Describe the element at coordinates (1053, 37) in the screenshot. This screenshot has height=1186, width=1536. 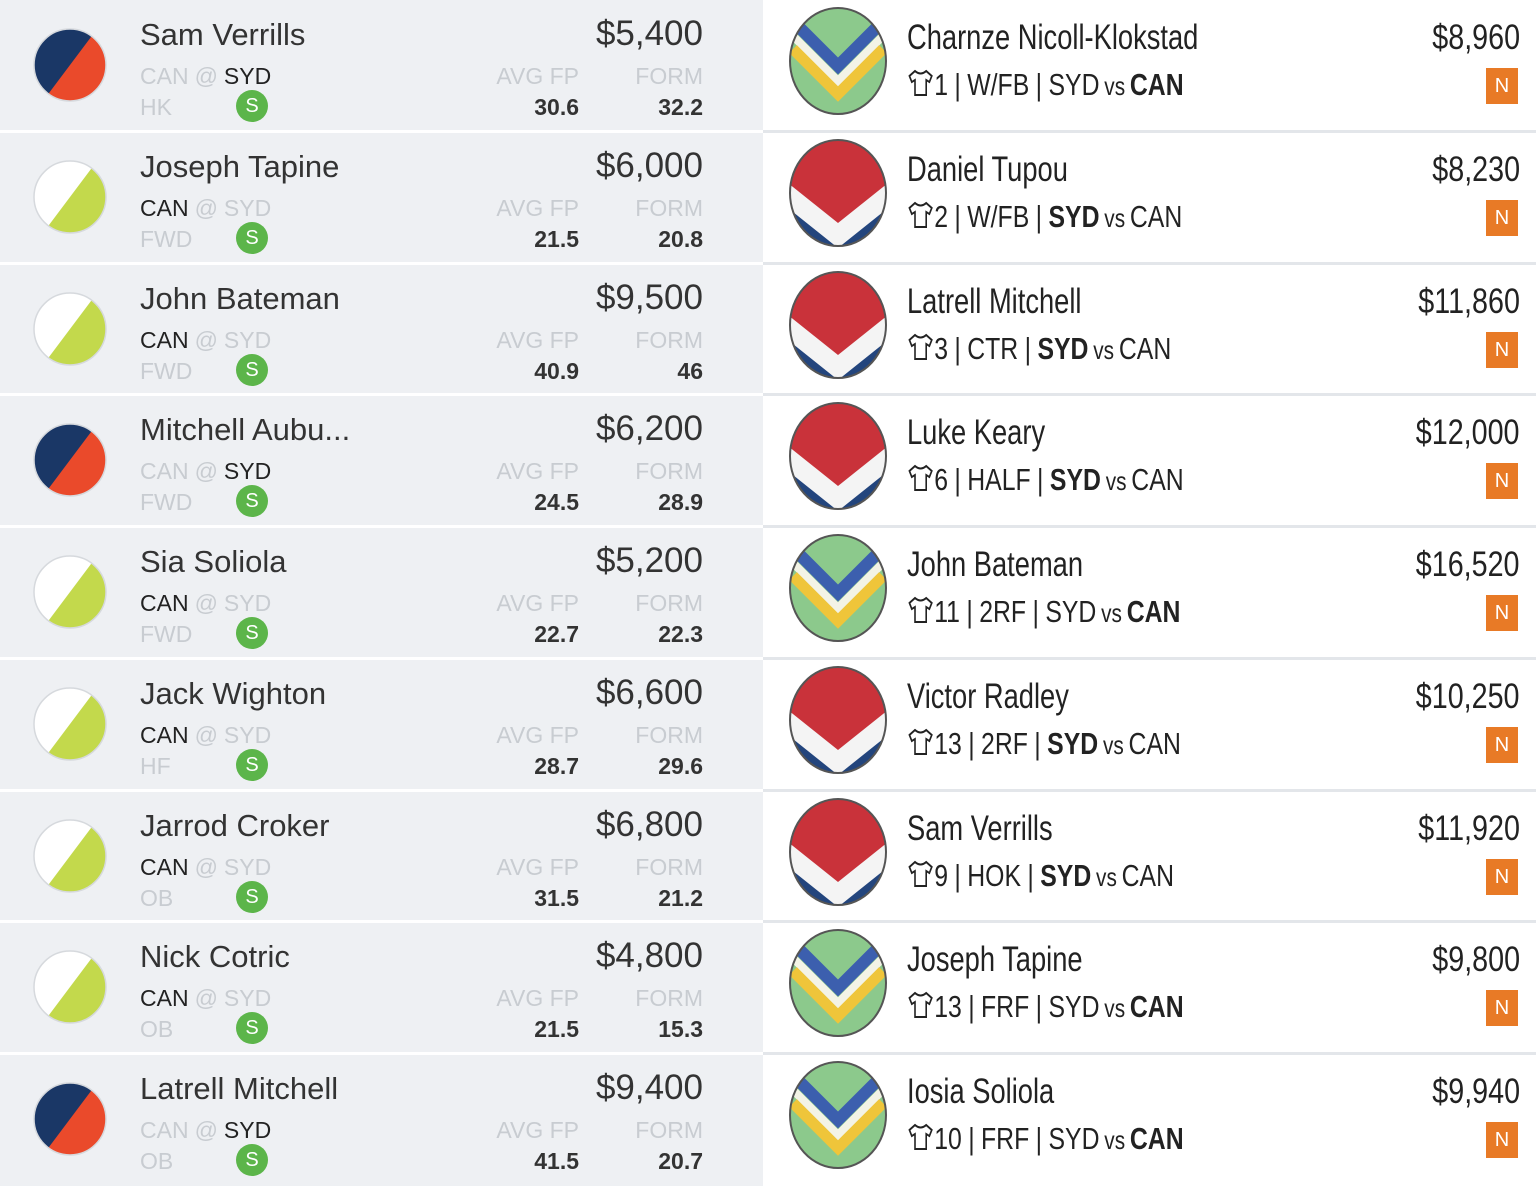
I see `player-name: Charnze Nicoll-Klokstad` at that location.